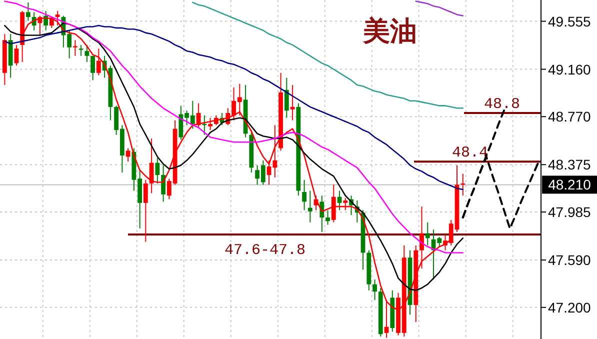  I want to click on ref-line-label: 48.210, so click(570, 184).